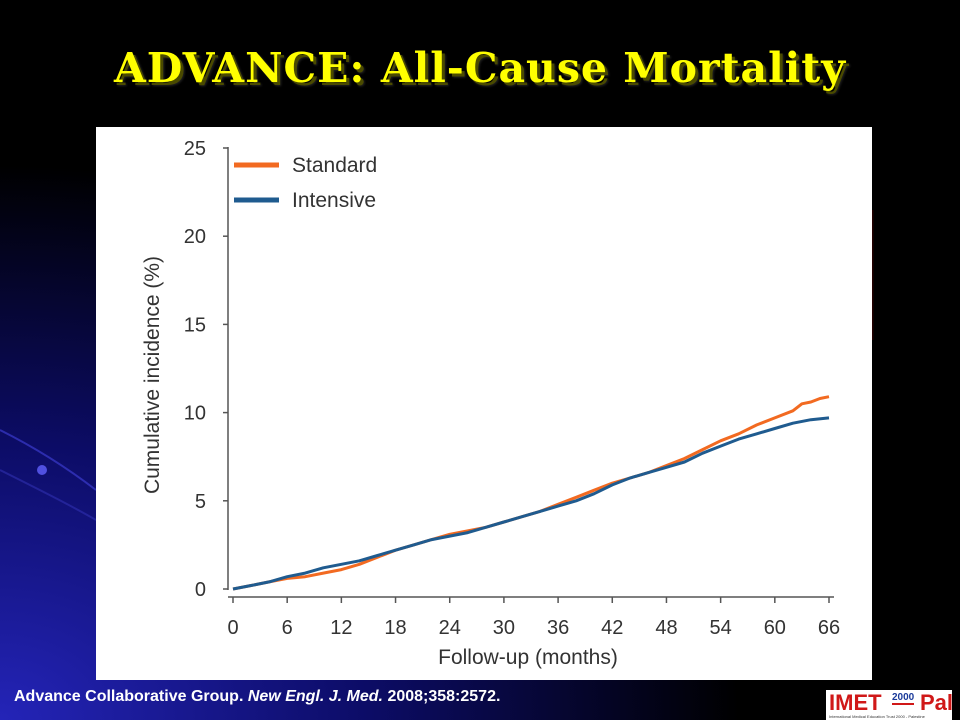 Image resolution: width=960 pixels, height=720 pixels. What do you see at coordinates (855, 702) in the screenshot?
I see `logo-imet-text: IMET` at bounding box center [855, 702].